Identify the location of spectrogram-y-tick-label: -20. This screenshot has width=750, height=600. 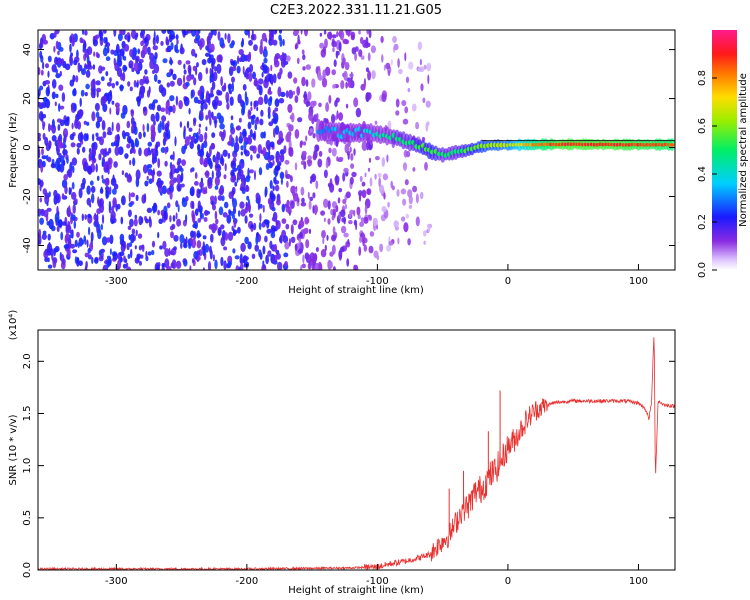
(27, 196).